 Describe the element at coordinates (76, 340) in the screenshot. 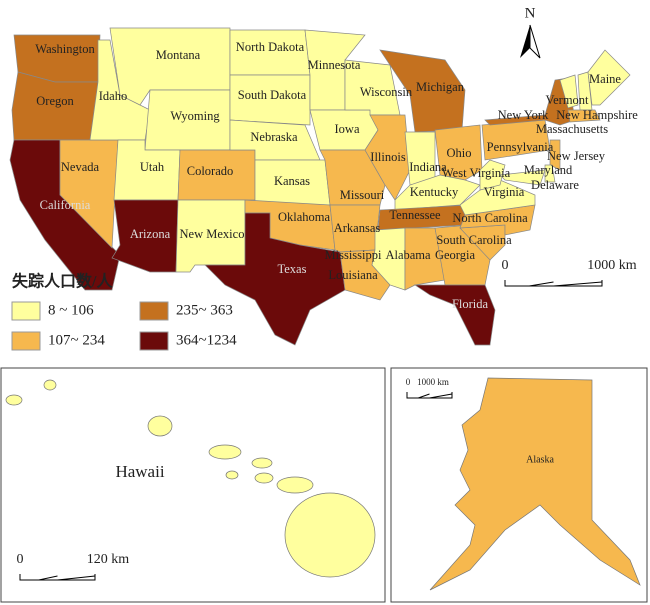

I see `legend-label: 107~ 234` at that location.